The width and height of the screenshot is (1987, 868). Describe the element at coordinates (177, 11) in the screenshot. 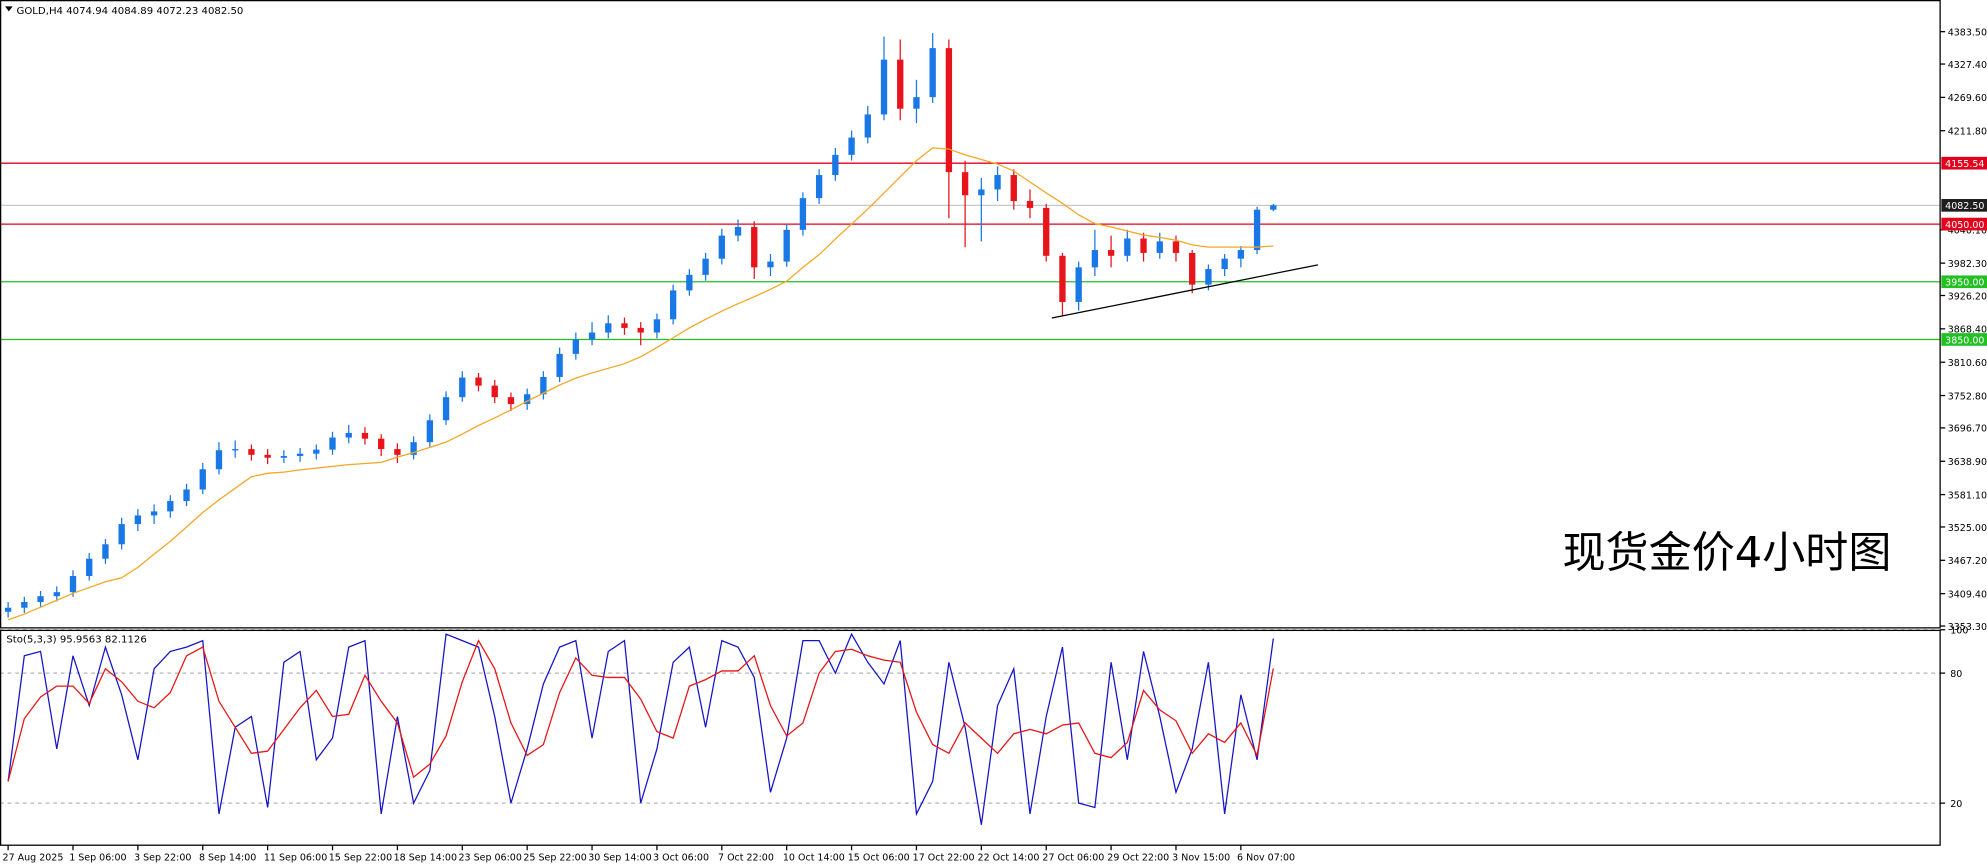

I see `low-value: 4072.23` at that location.